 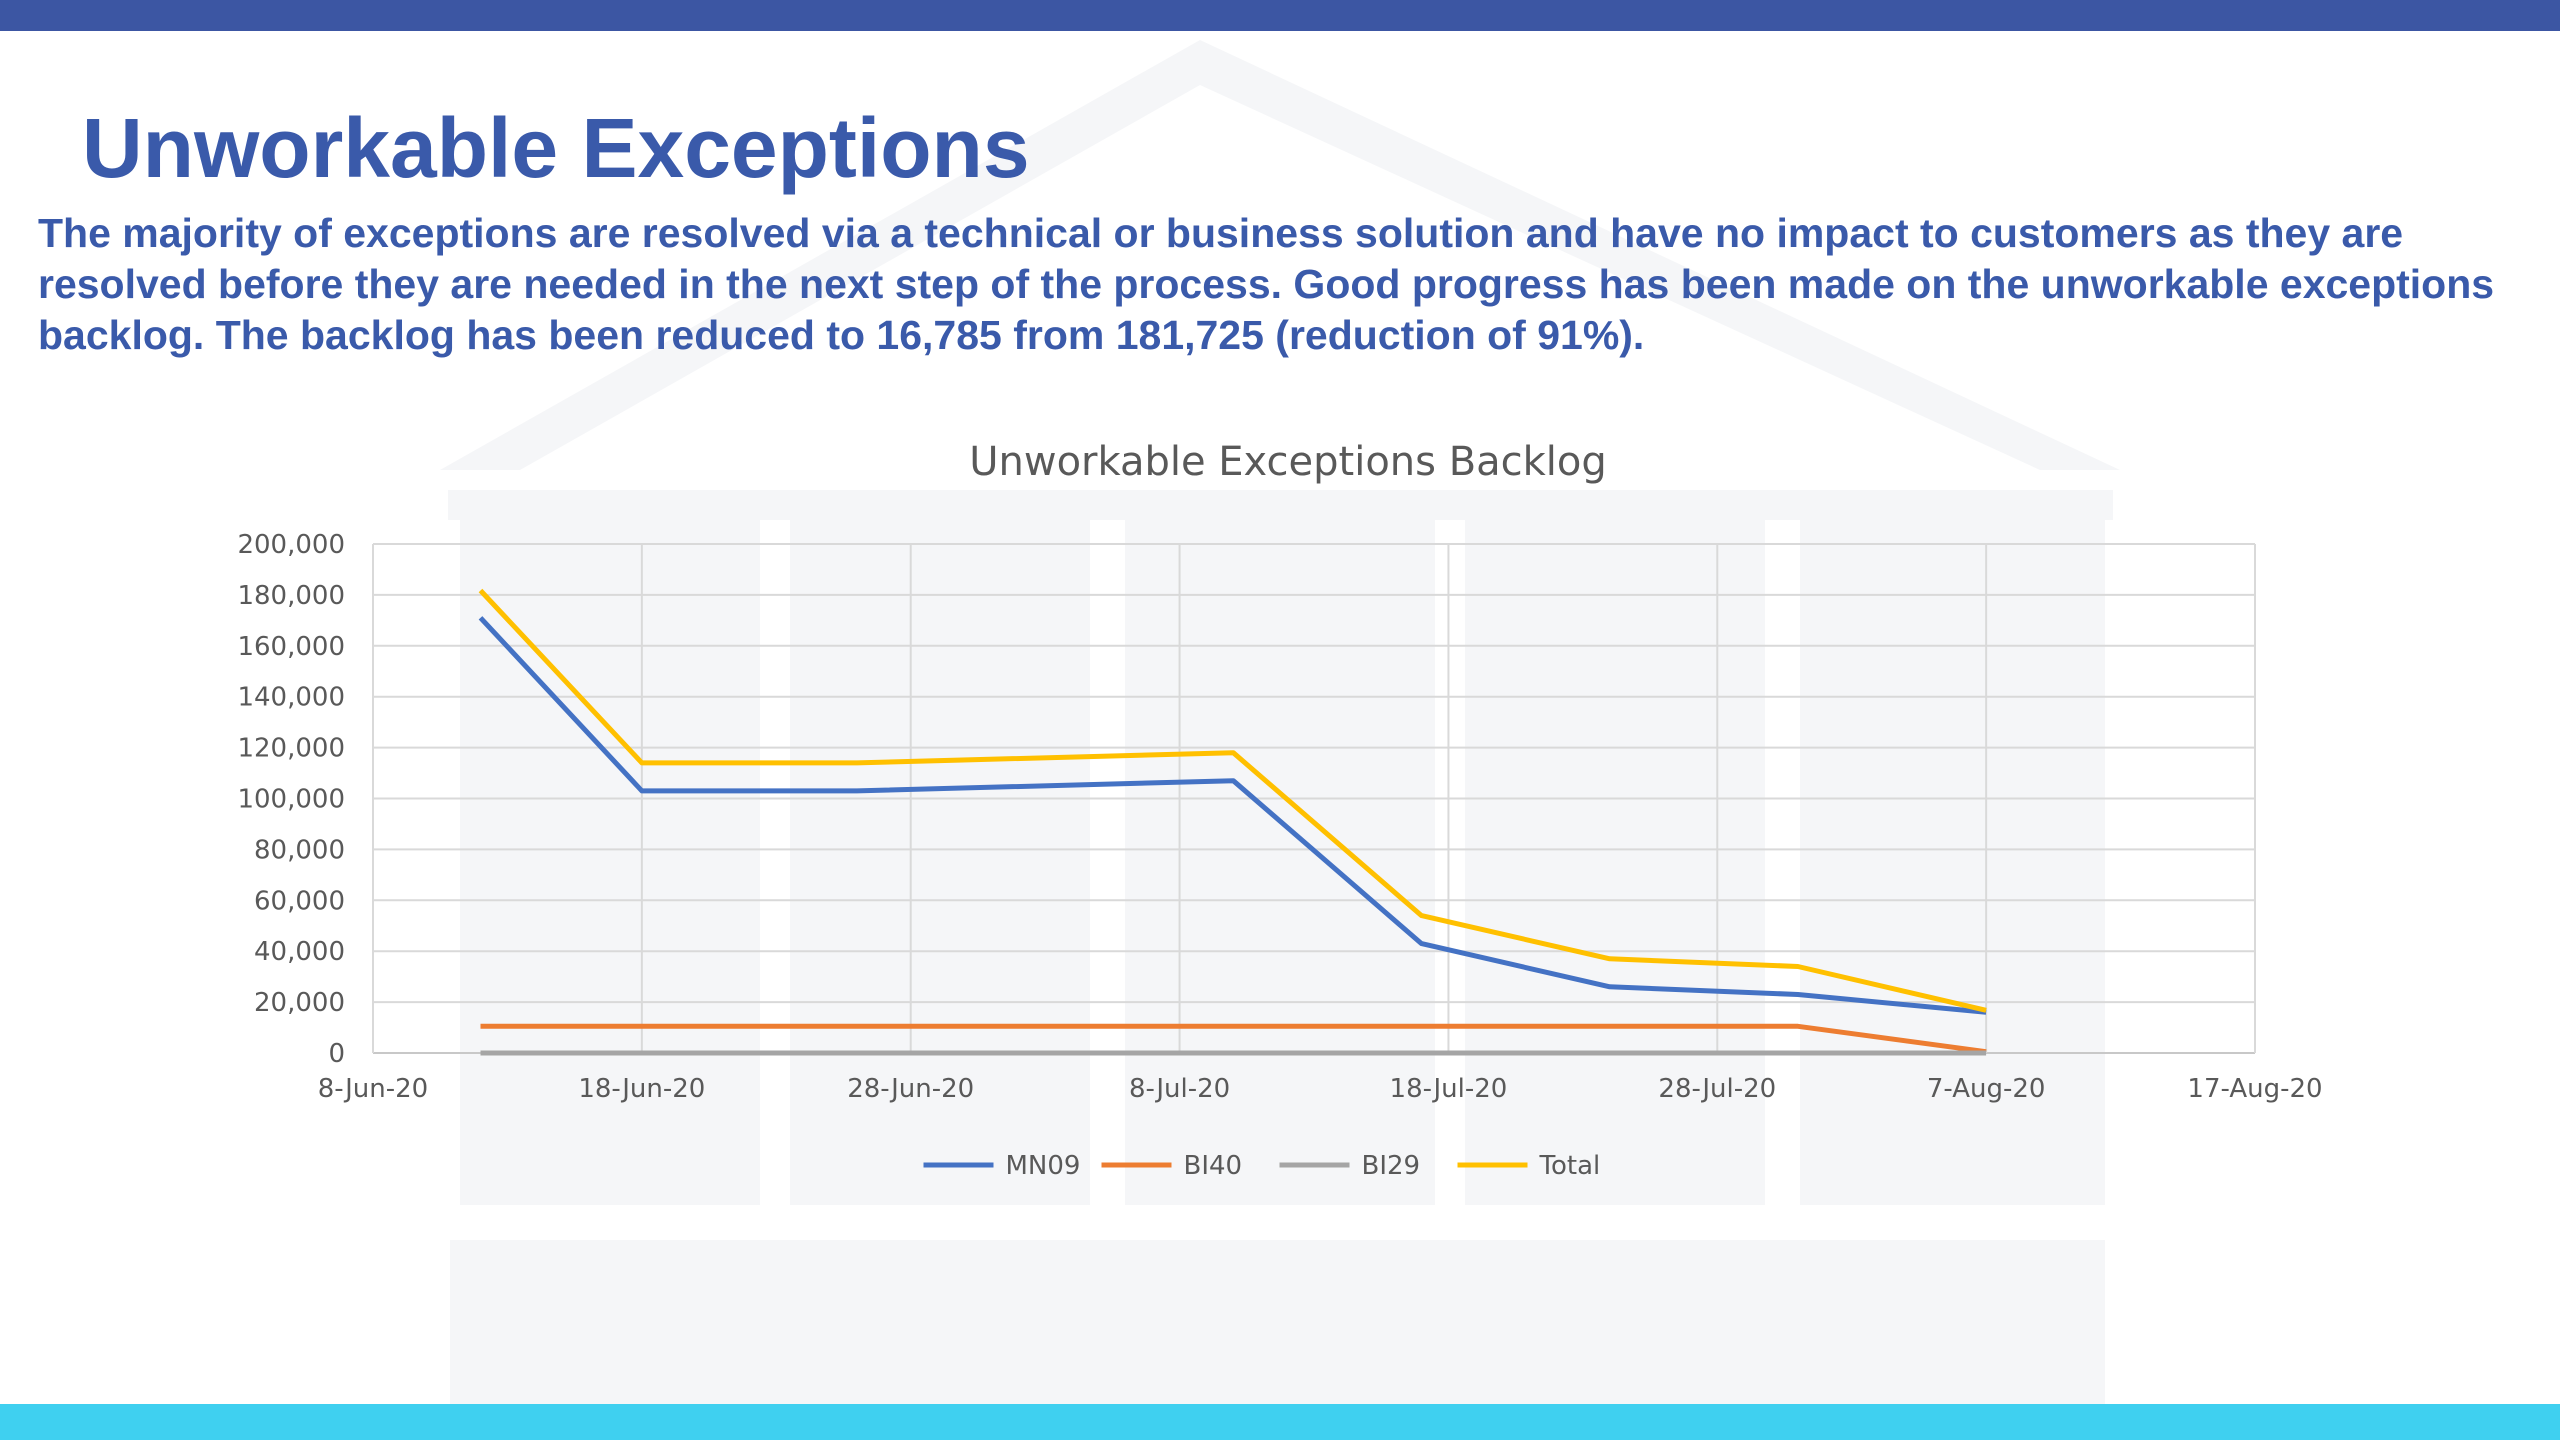 I want to click on x-tick-label: 8-Jun-20, so click(x=373, y=1089).